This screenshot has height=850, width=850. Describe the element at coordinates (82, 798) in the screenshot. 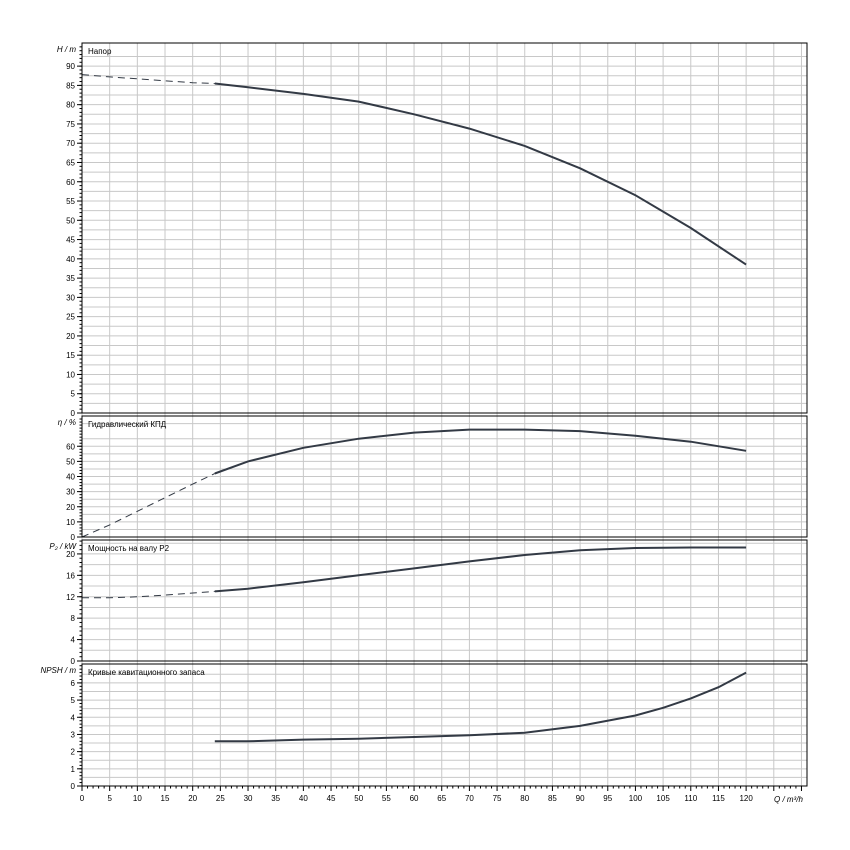

I see `x-tick-label: 0` at that location.